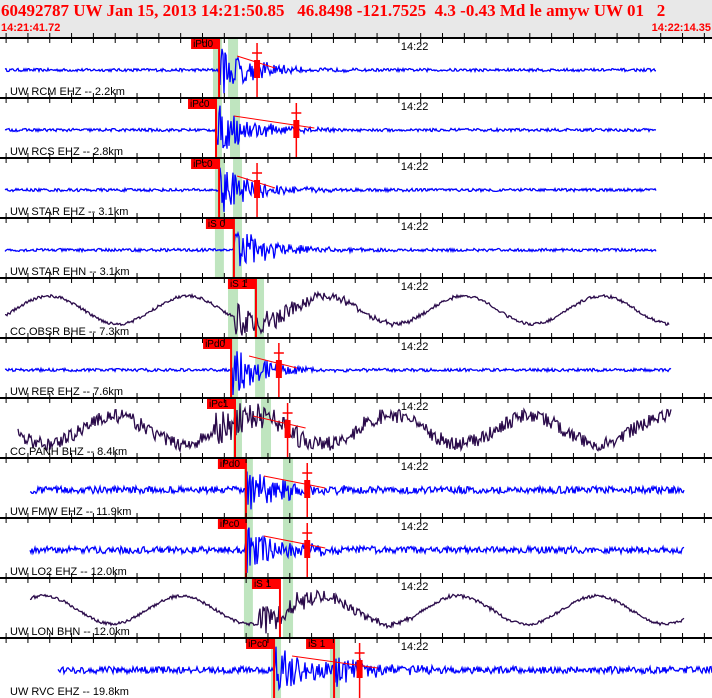 The height and width of the screenshot is (698, 712). I want to click on trace-panel: iPc0 14:22 UW RCS EHZ -- 2.8km, so click(356, 125).